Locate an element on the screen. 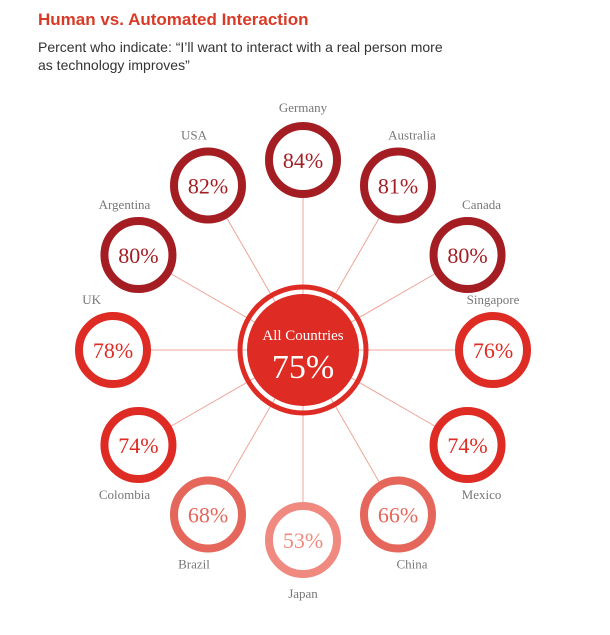 The width and height of the screenshot is (610, 635). value-label-uk: 78% is located at coordinates (113, 350).